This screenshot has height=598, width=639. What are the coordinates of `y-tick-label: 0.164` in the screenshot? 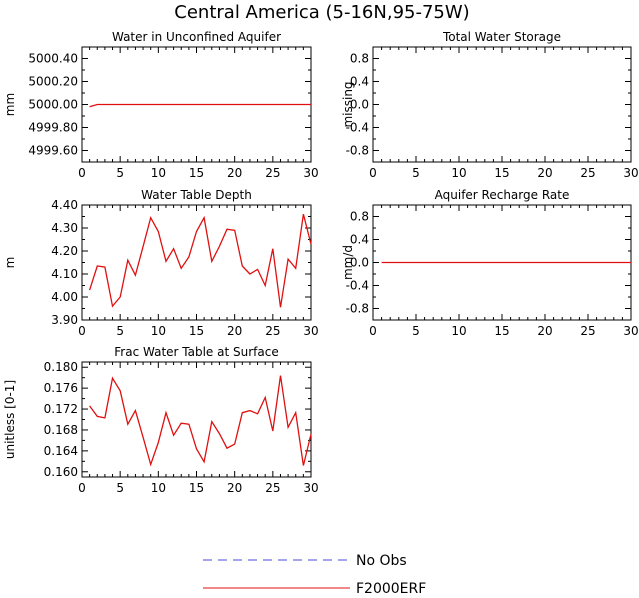 It's located at (61, 451).